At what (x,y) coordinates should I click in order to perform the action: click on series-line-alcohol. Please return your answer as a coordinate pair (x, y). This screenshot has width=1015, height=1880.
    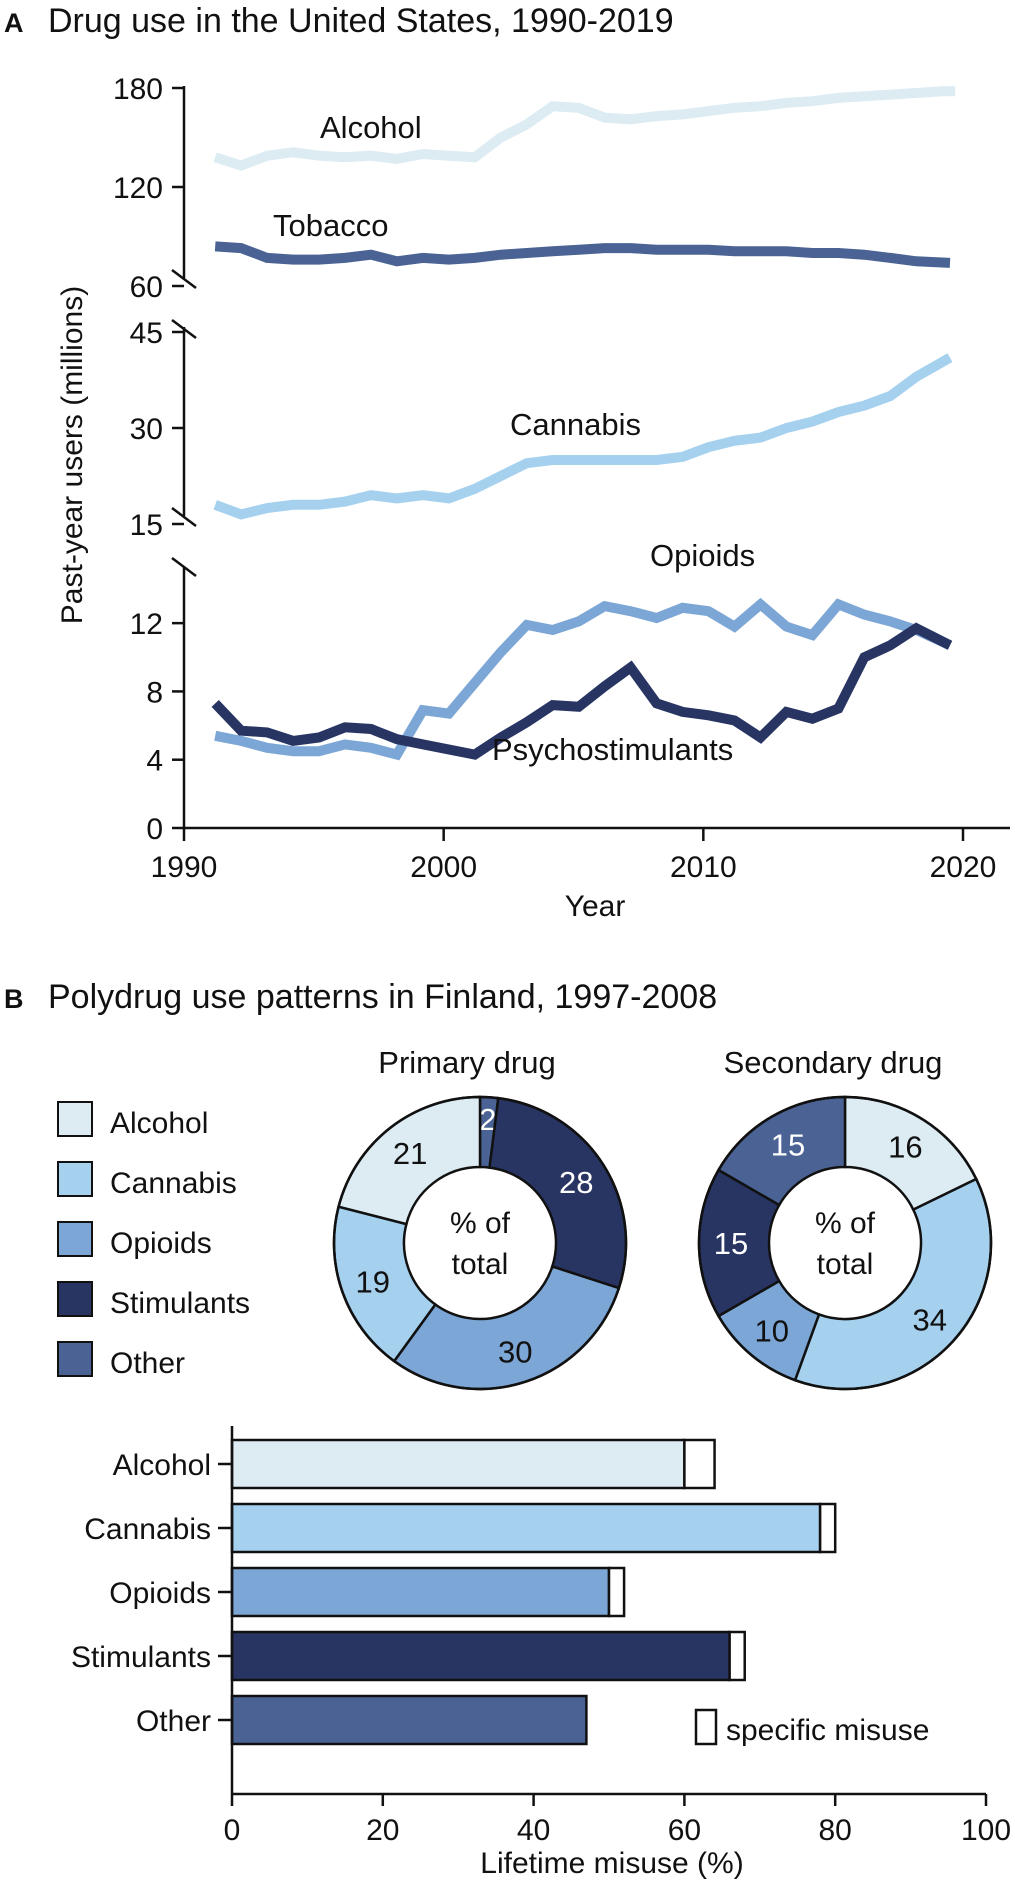
    Looking at the image, I should click on (584, 128).